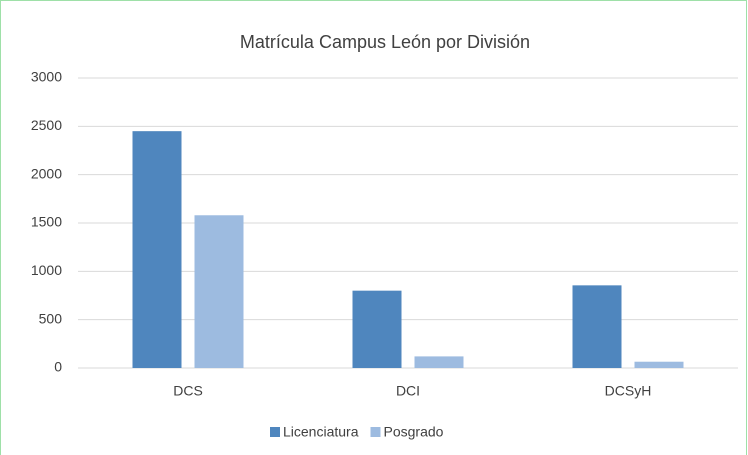 Image resolution: width=748 pixels, height=455 pixels. I want to click on y-tick-label: 2500, so click(46, 125).